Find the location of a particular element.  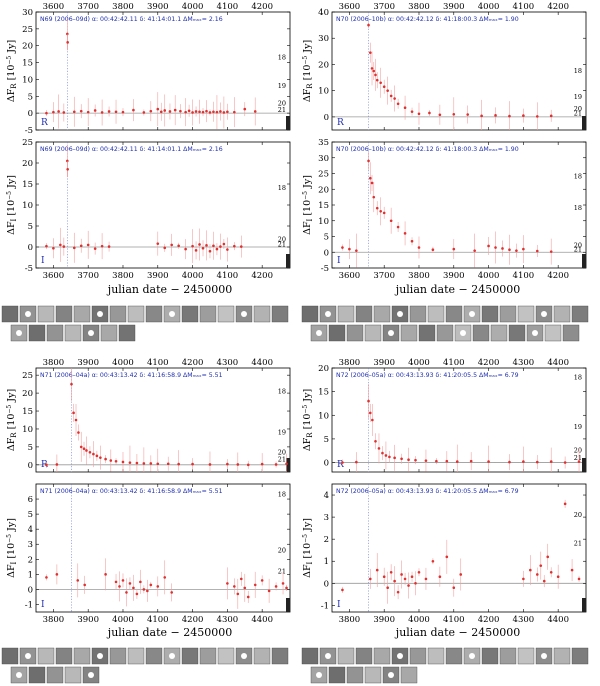

magnitude-label: 20 is located at coordinates (282, 239).